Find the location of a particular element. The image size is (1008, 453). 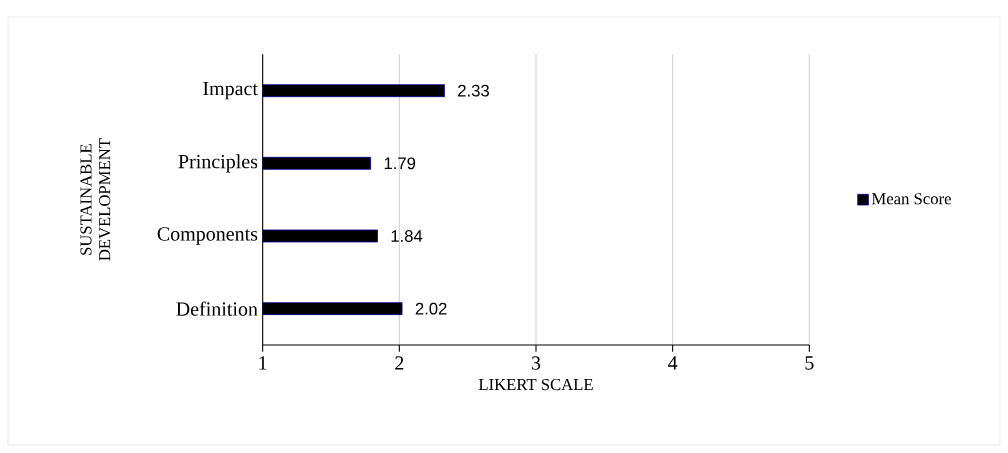

y-tick-label: Definition is located at coordinates (217, 308).